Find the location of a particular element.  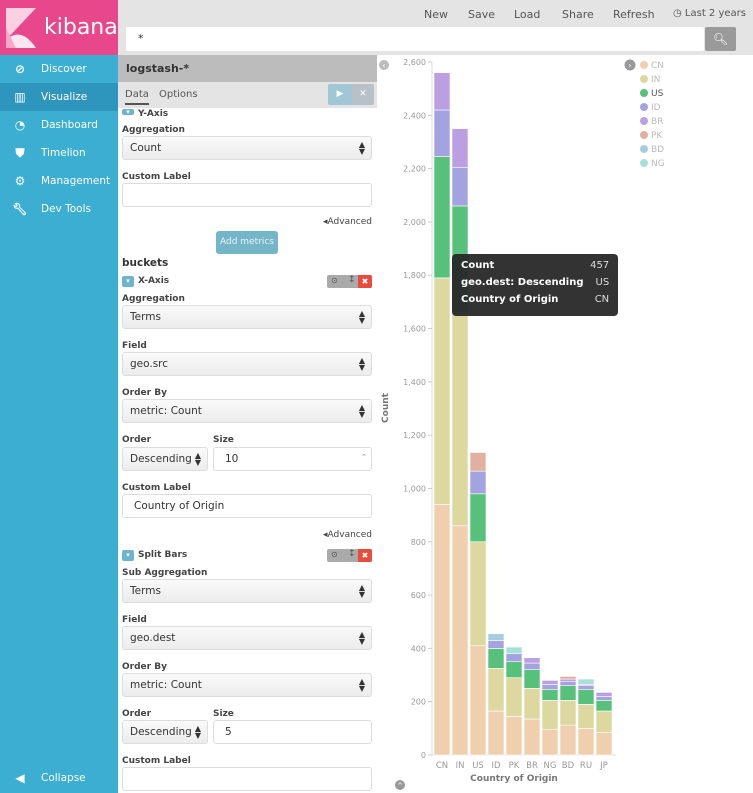

bar-segment-BR-BR is located at coordinates (532, 660).